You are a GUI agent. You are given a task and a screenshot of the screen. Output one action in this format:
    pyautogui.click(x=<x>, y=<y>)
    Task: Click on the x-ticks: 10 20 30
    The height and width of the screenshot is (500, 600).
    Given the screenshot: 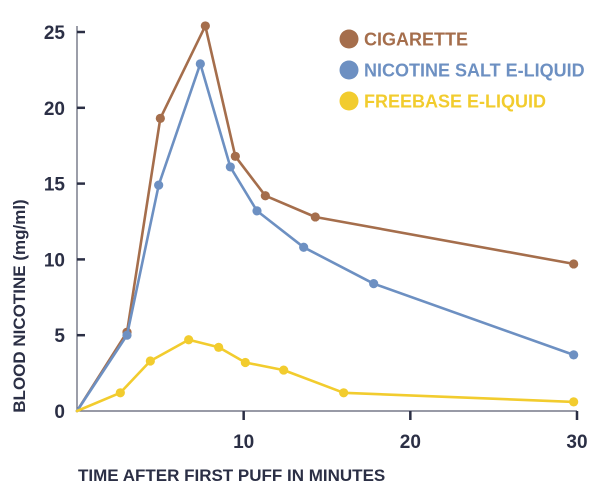 What is the action you would take?
    pyautogui.click(x=410, y=432)
    